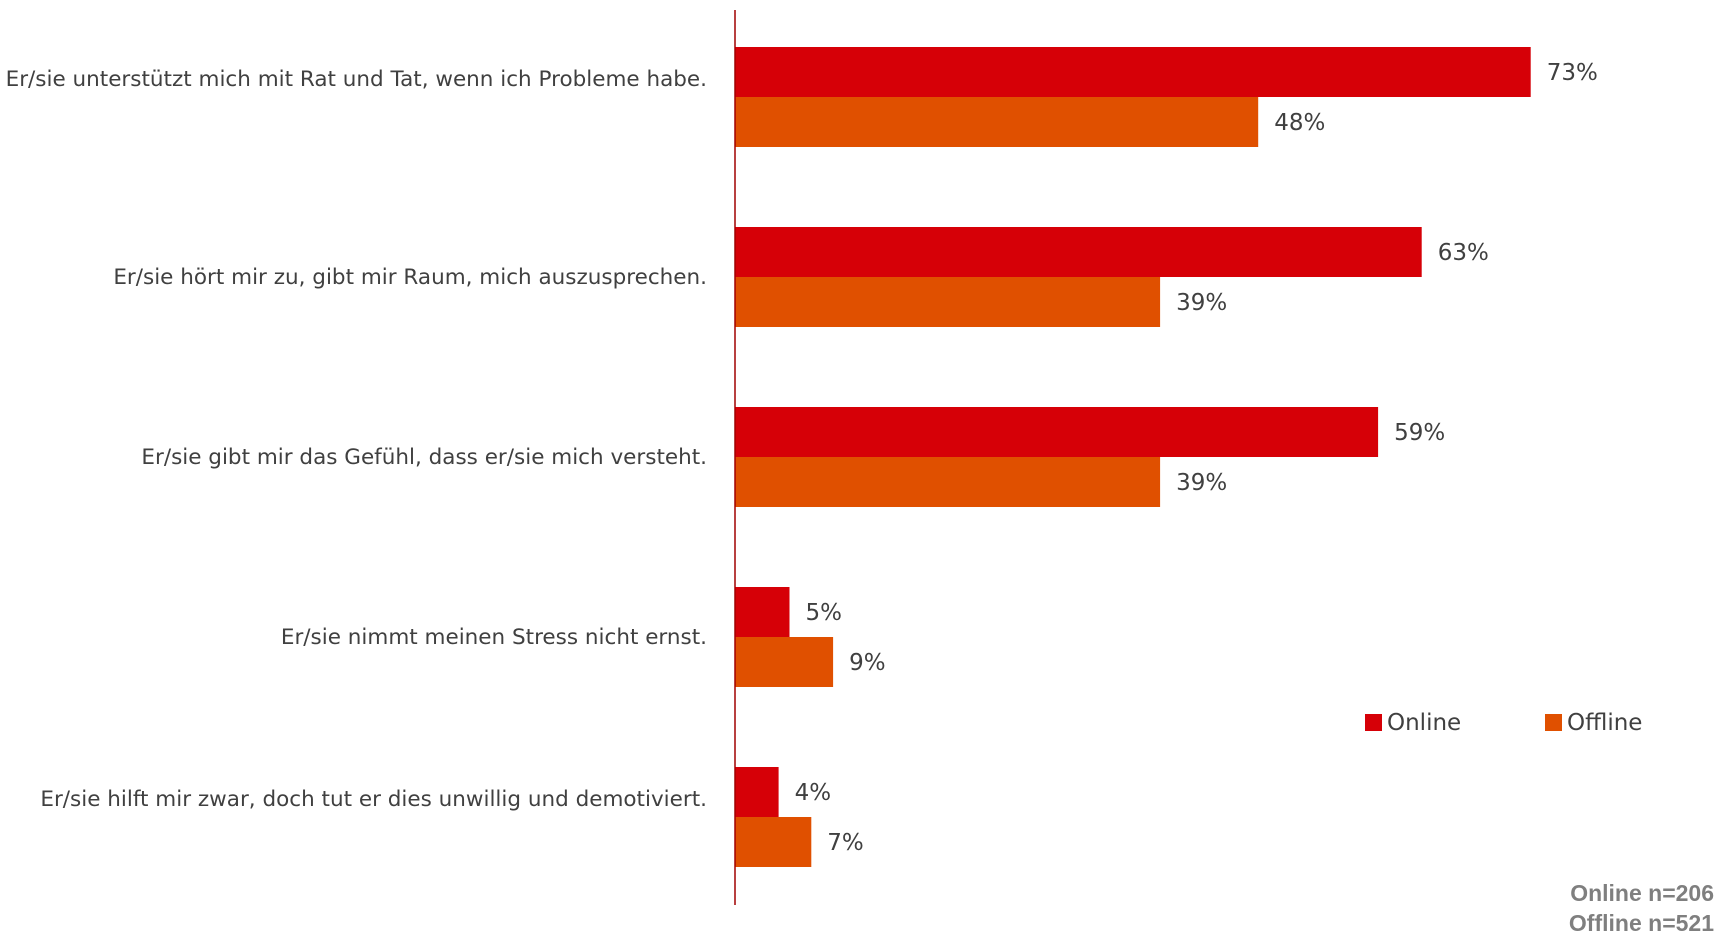 The image size is (1722, 938). Describe the element at coordinates (1604, 723) in the screenshot. I see `legend-label-offline: Offline` at that location.